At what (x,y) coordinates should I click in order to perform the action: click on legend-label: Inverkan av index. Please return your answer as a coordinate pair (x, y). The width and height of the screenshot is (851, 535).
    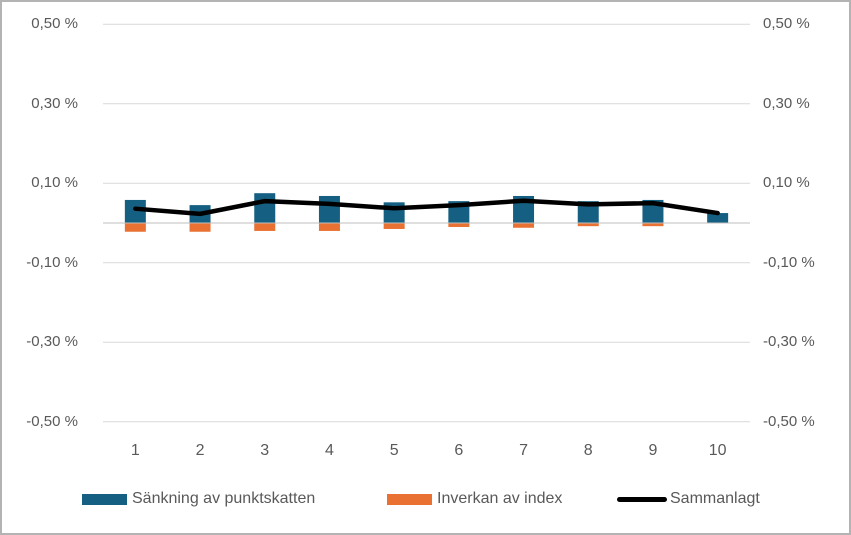
    Looking at the image, I should click on (500, 498).